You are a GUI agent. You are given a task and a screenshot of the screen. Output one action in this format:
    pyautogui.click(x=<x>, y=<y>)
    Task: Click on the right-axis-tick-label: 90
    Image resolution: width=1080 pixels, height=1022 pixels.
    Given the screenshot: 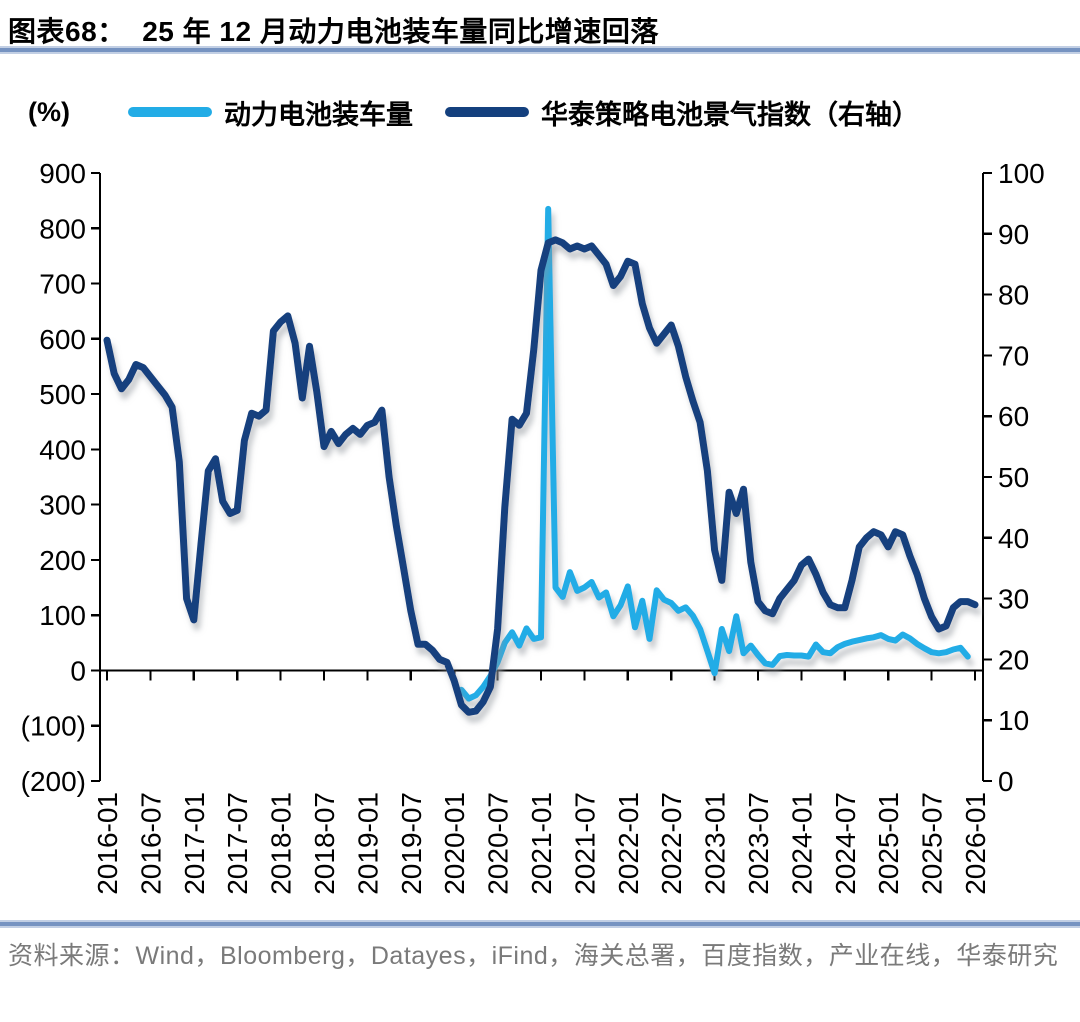 What is the action you would take?
    pyautogui.click(x=1013, y=234)
    